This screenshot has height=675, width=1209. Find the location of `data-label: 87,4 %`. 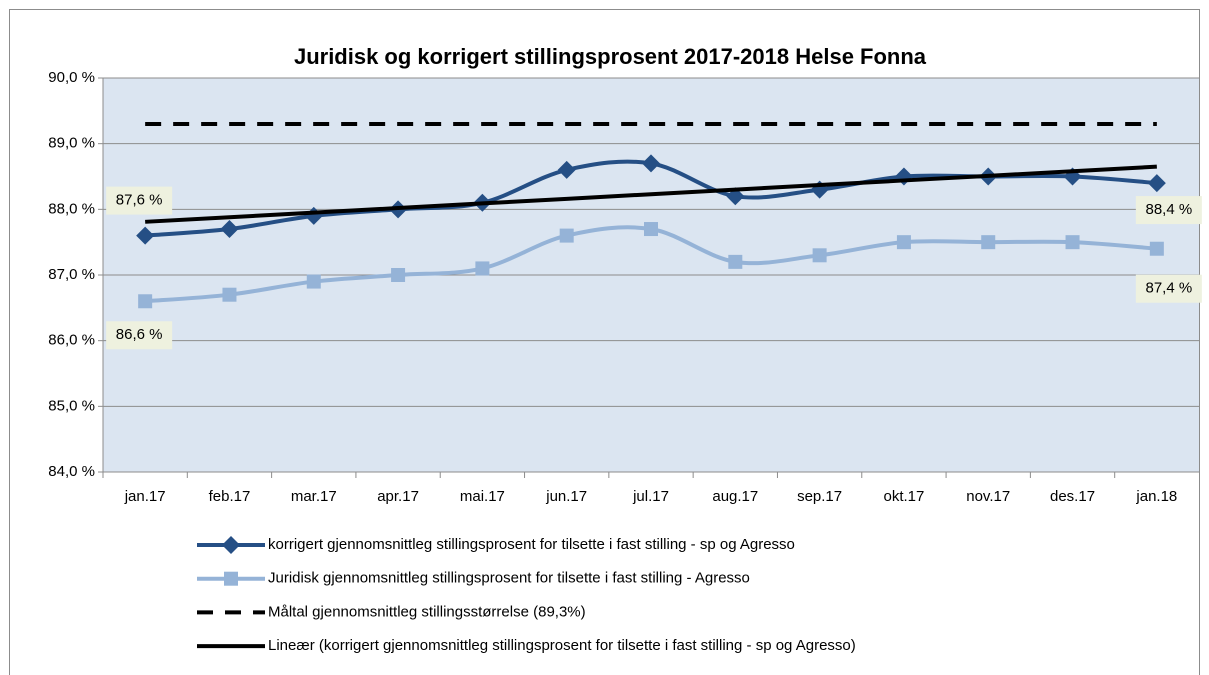

data-label: 87,4 % is located at coordinates (1168, 288).